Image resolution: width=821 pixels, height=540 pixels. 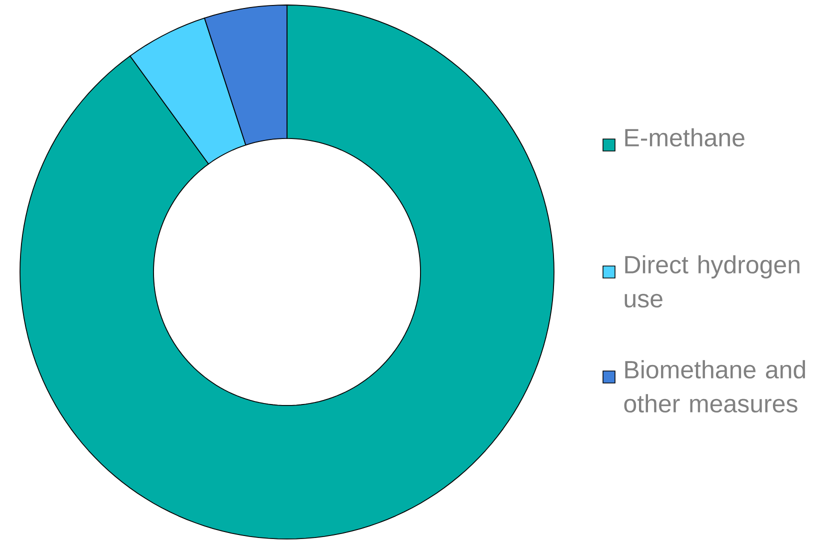 I want to click on legend-label: E-methane, so click(x=684, y=137).